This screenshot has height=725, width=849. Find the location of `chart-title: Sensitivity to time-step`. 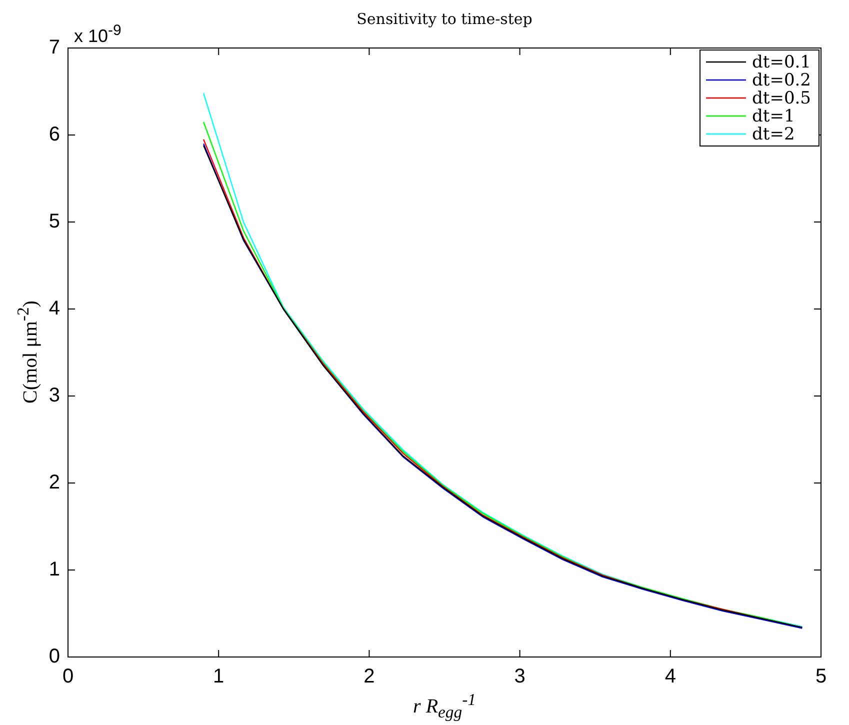

chart-title: Sensitivity to time-step is located at coordinates (444, 19).